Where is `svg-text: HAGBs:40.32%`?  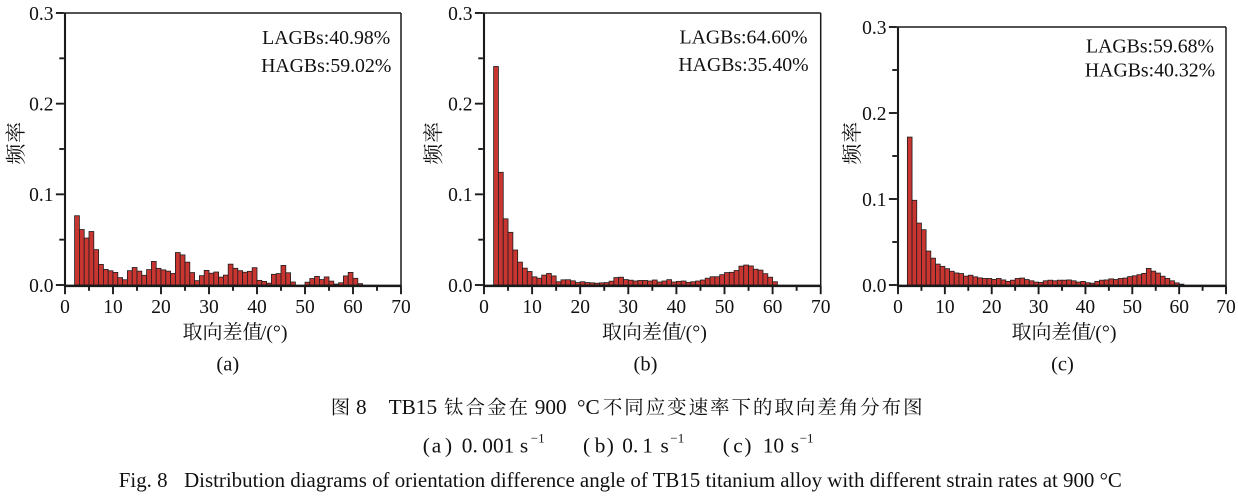
svg-text: HAGBs:40.32% is located at coordinates (1150, 71).